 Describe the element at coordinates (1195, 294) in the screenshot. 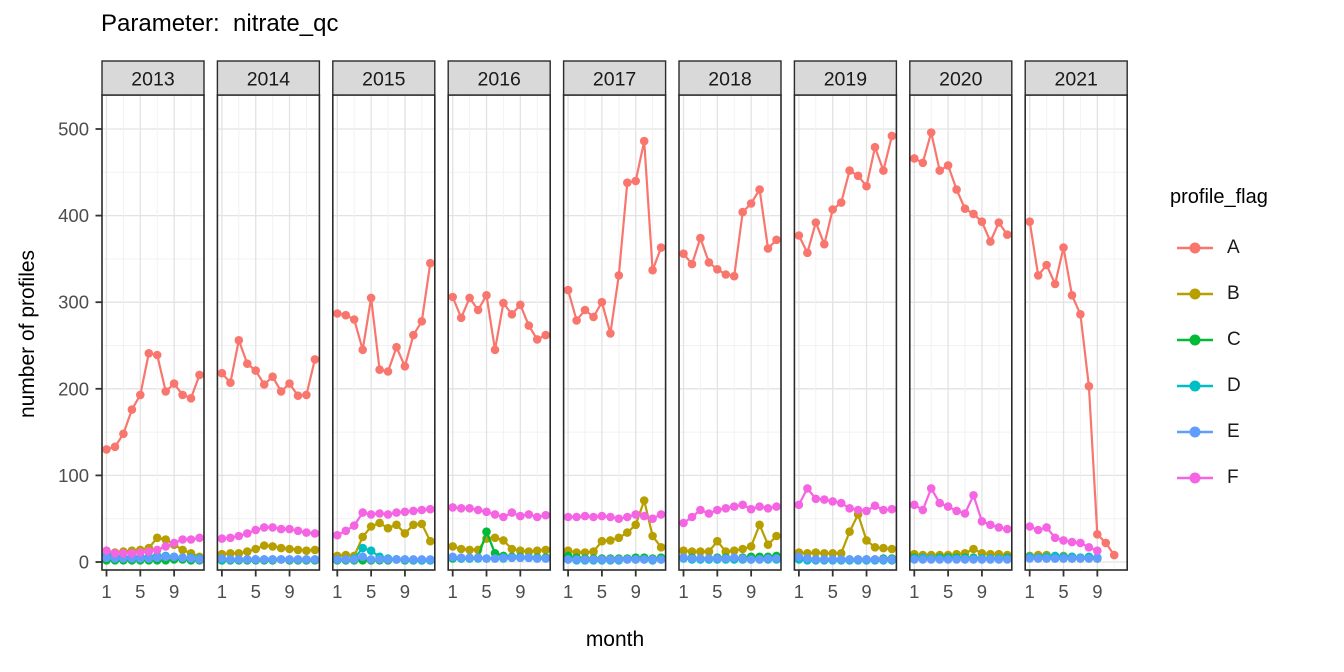

I see `legend-key-B` at that location.